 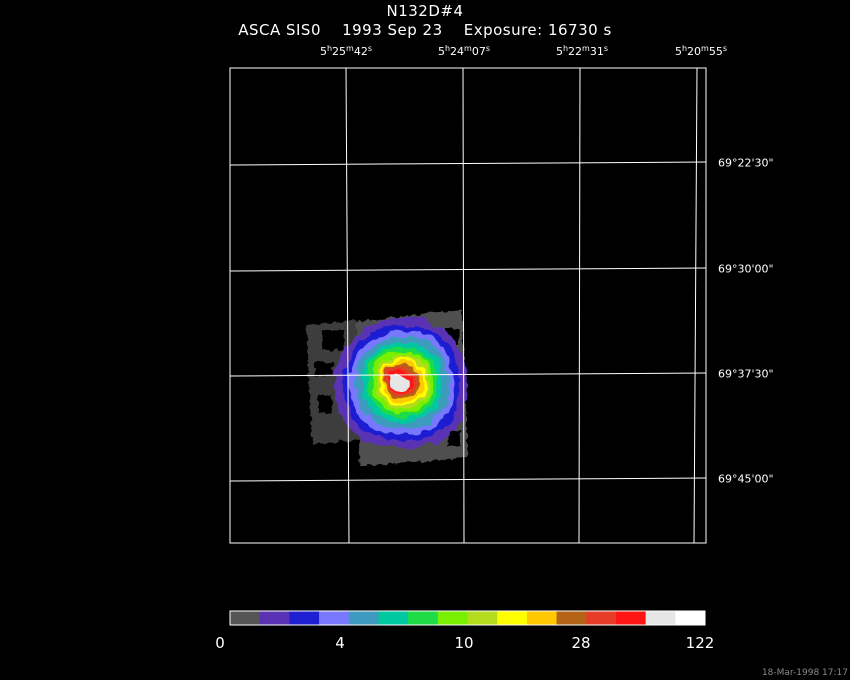 I want to click on image-subtitle: ASCA SIS0 1993 Sep 23 Exposure: 16730 s, so click(x=425, y=30).